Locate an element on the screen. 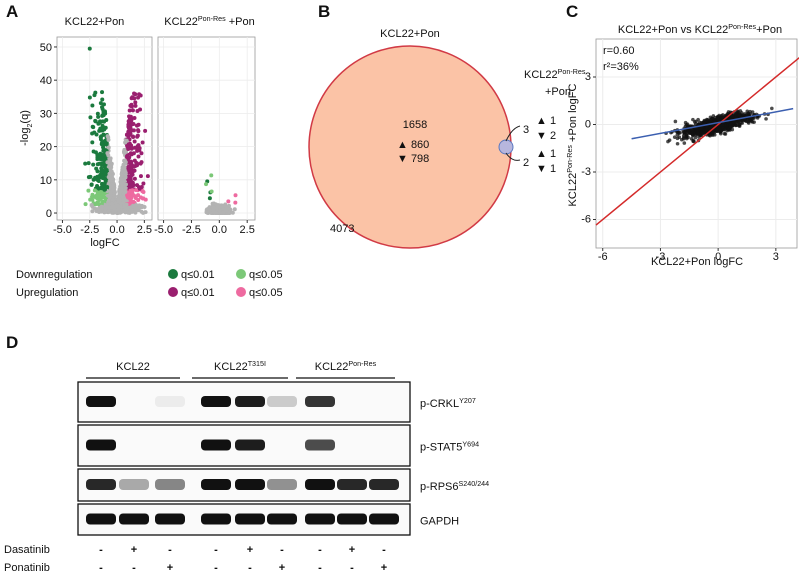 The width and height of the screenshot is (799, 575). y-axis-label: KCL22Pon-Res +Pon logFC is located at coordinates (572, 145).